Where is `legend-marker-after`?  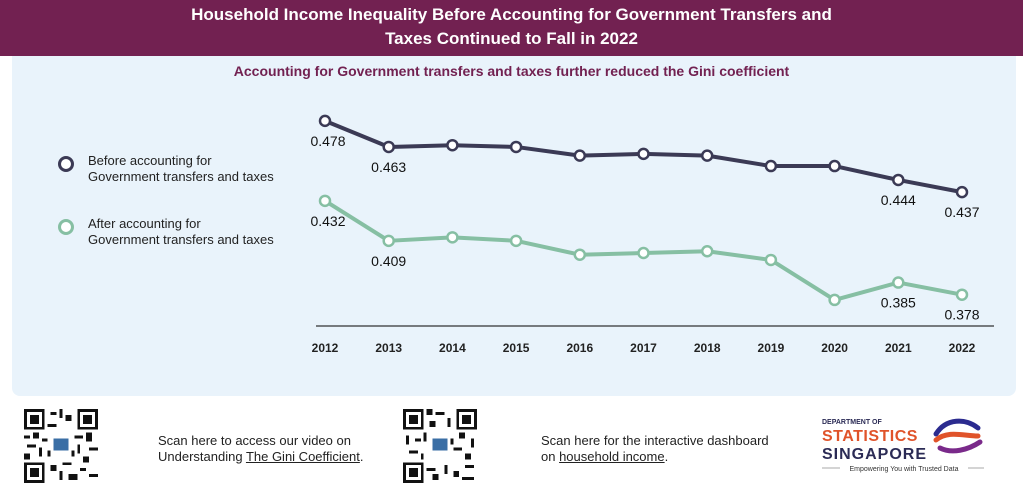 legend-marker-after is located at coordinates (66, 227).